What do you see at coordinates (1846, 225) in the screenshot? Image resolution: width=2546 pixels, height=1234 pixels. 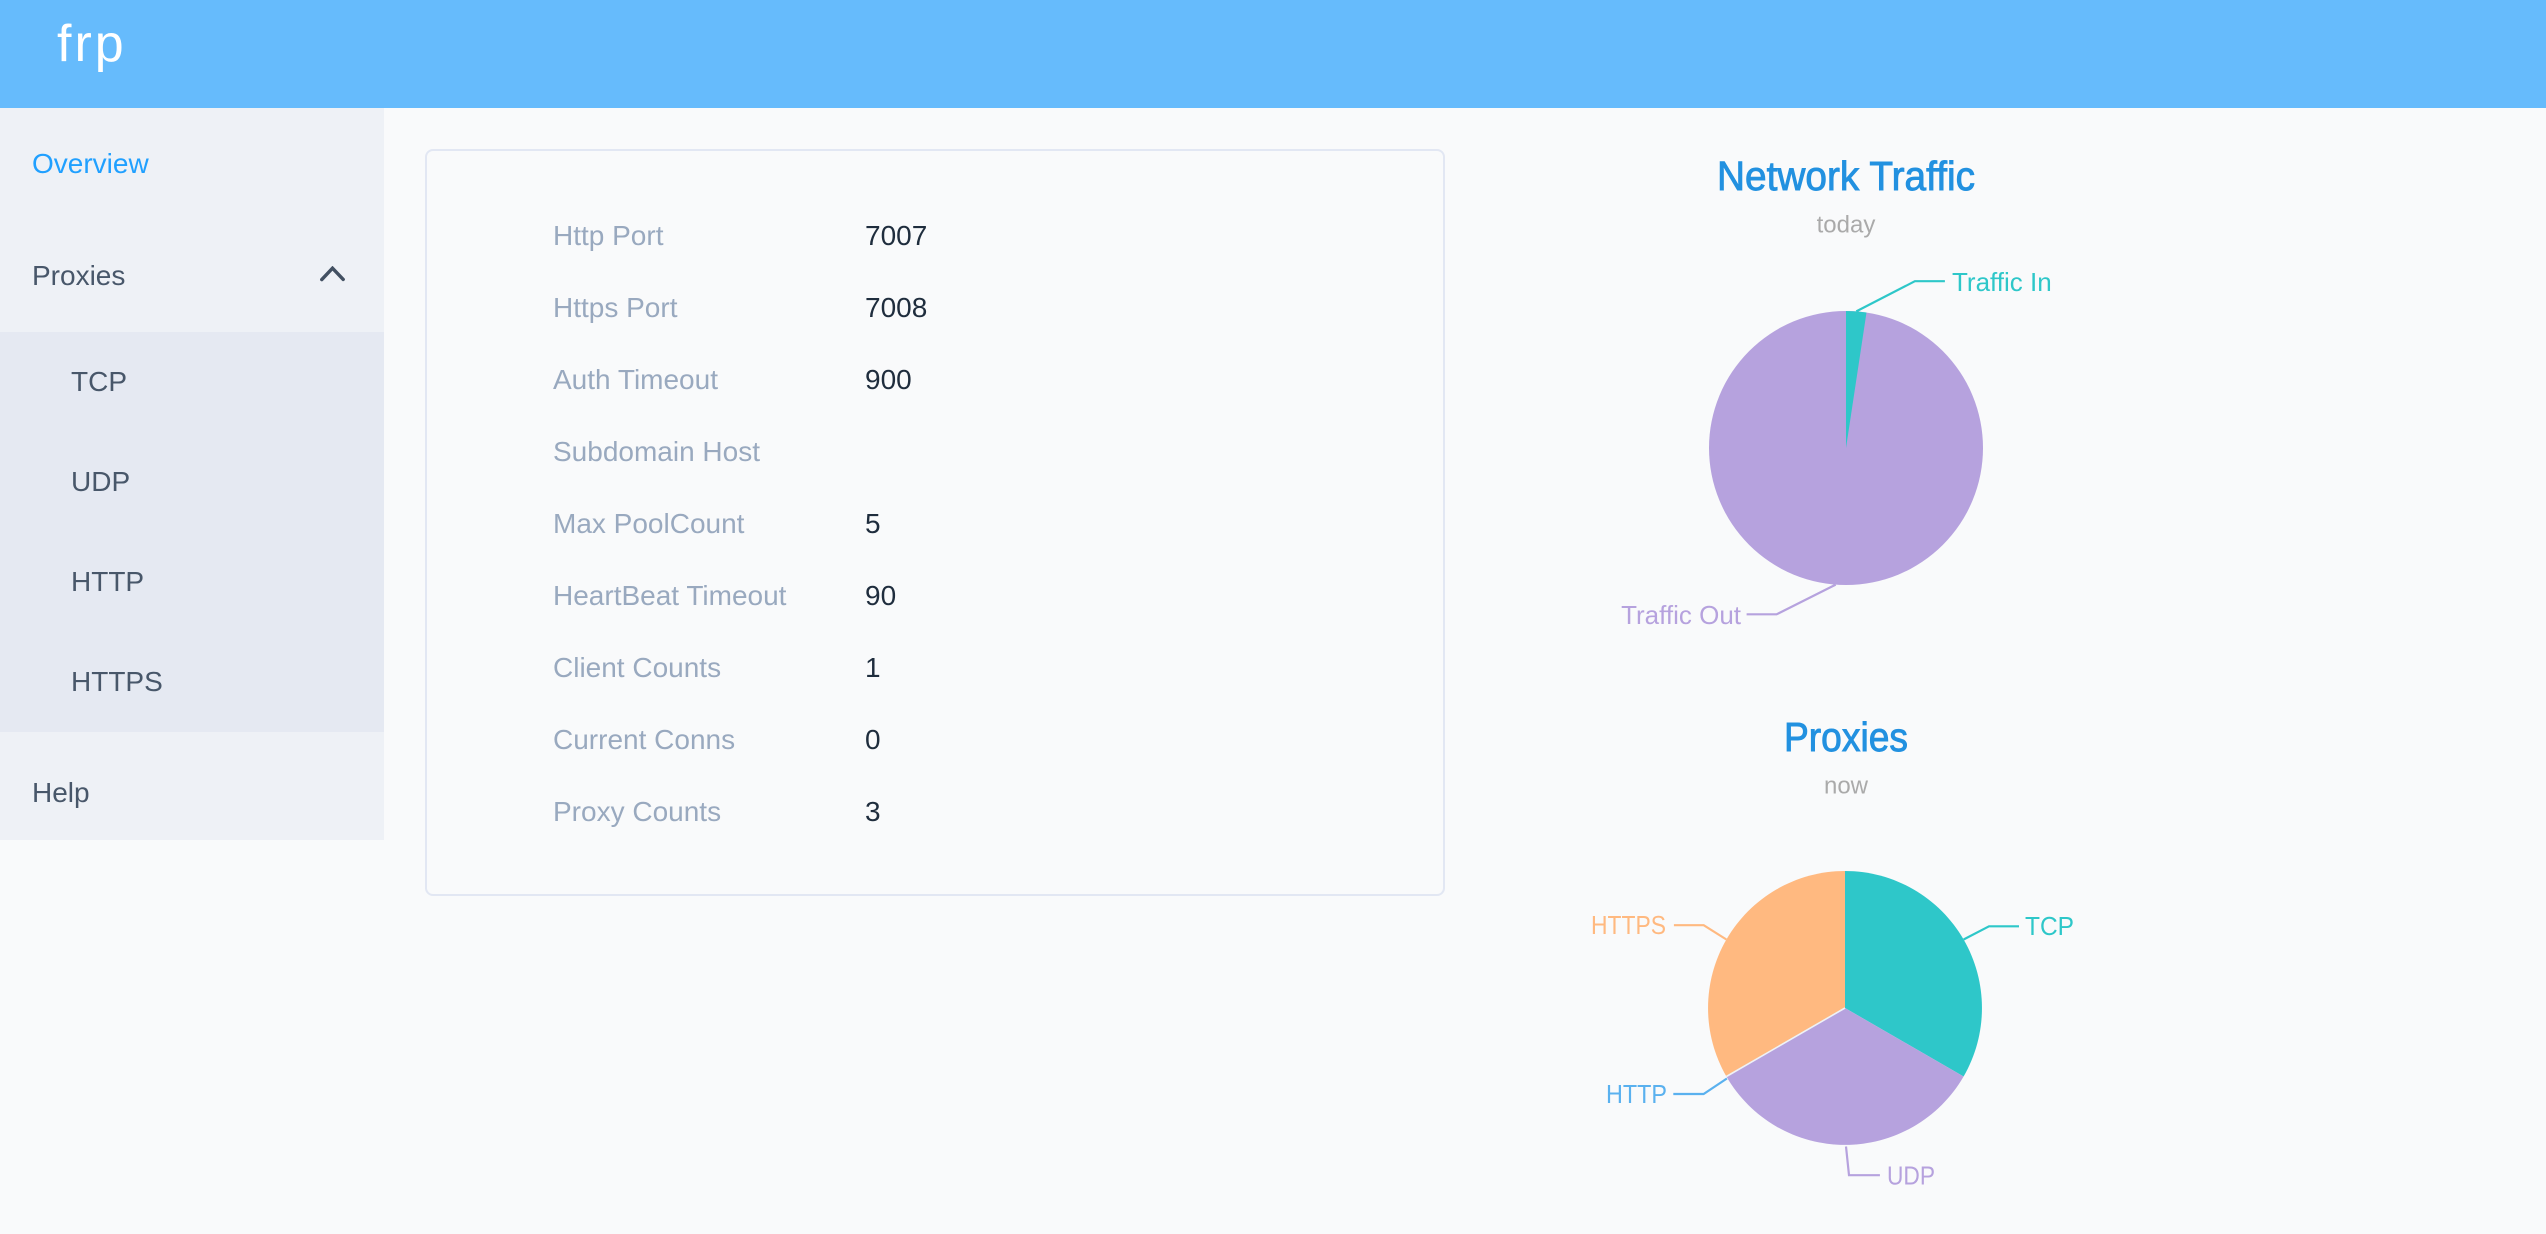 I see `svg-text: today` at bounding box center [1846, 225].